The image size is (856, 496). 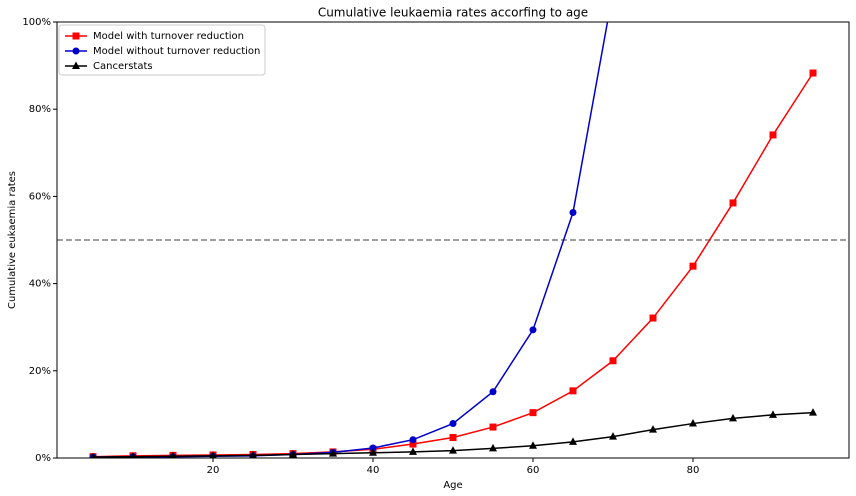 What do you see at coordinates (36, 22) in the screenshot?
I see `y-tick-label: 100%` at bounding box center [36, 22].